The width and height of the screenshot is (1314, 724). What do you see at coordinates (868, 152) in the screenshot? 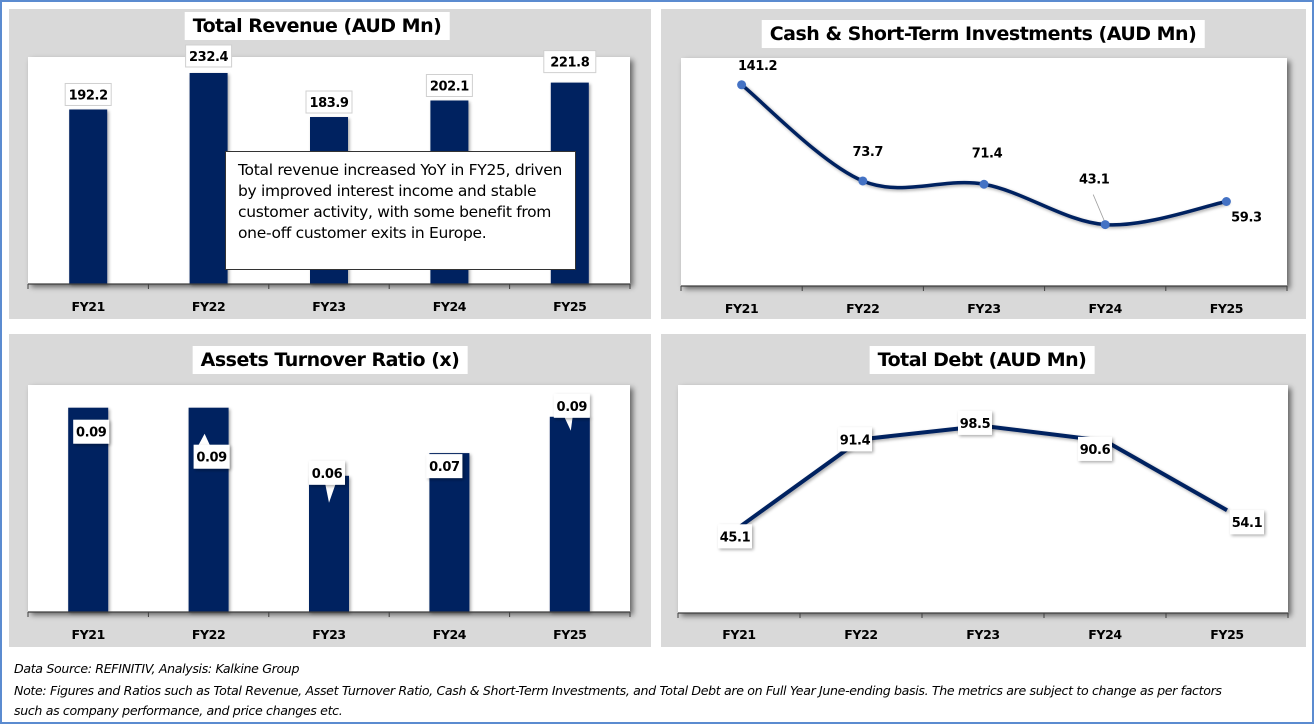
I see `data-label-text: 73.7` at bounding box center [868, 152].